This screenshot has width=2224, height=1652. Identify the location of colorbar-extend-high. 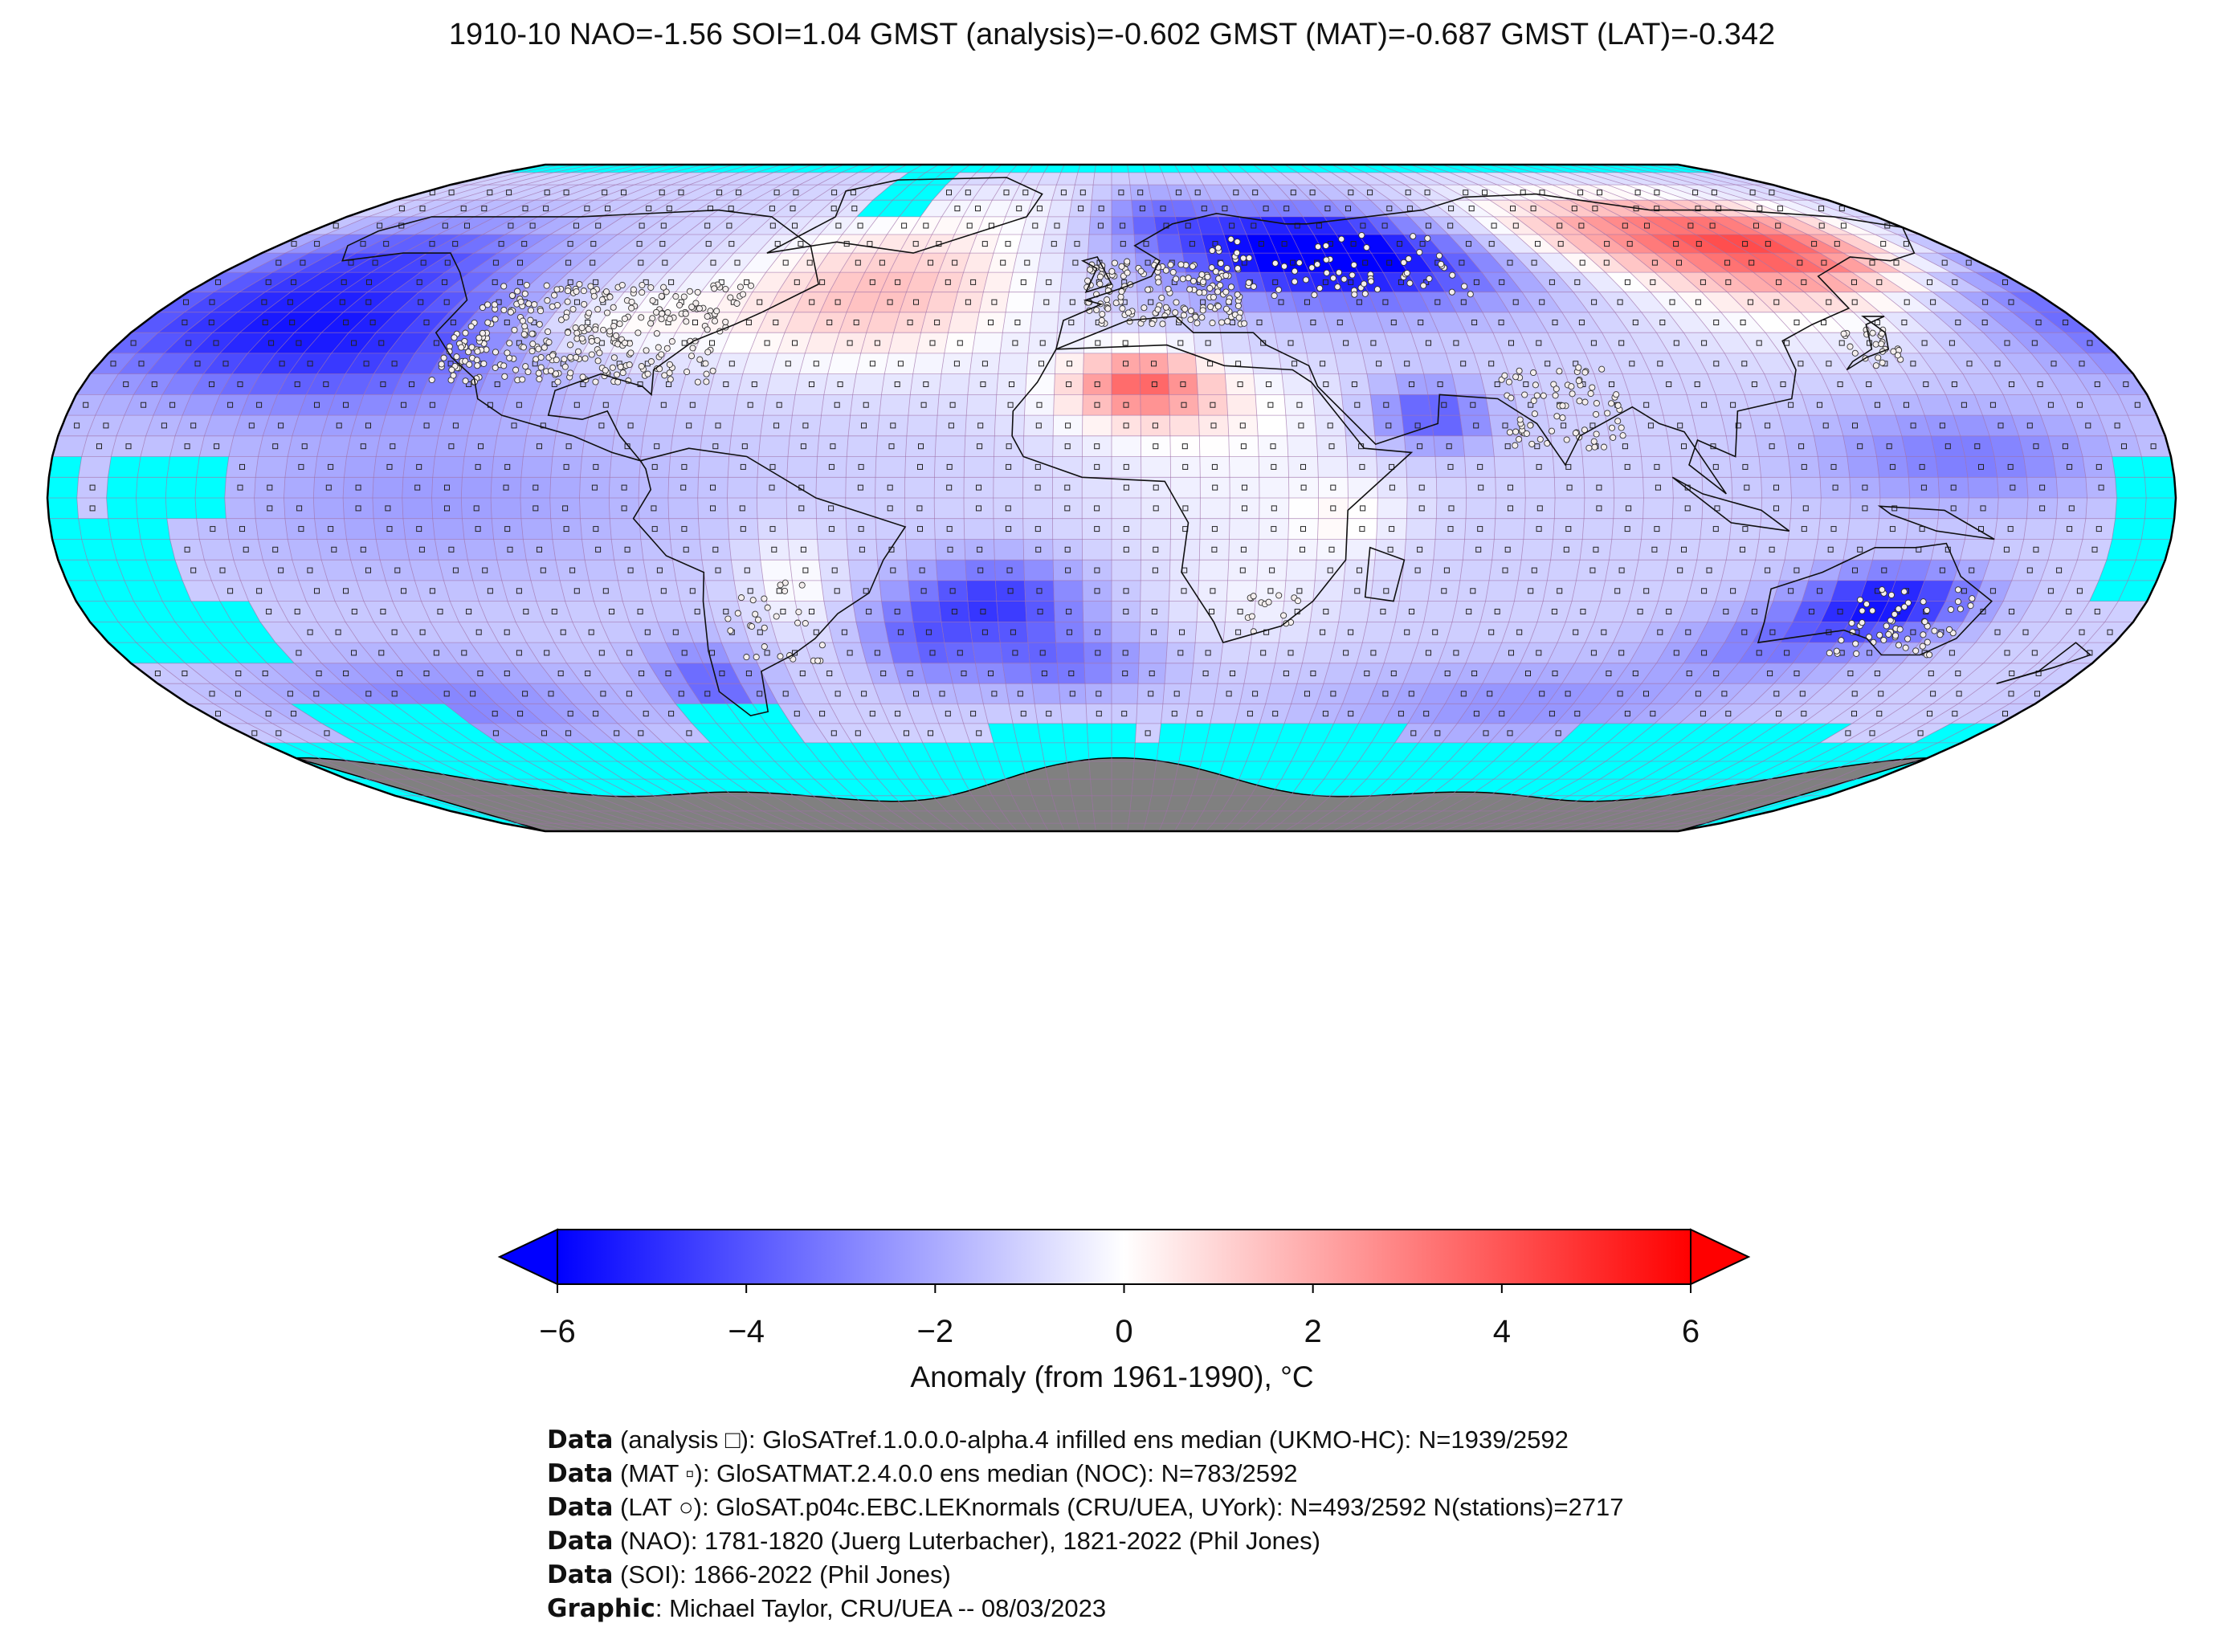
(1720, 1257).